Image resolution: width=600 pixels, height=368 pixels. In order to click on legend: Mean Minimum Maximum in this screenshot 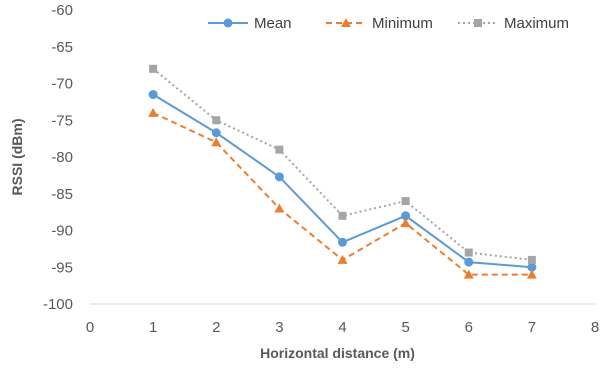, I will do `click(388, 23)`.